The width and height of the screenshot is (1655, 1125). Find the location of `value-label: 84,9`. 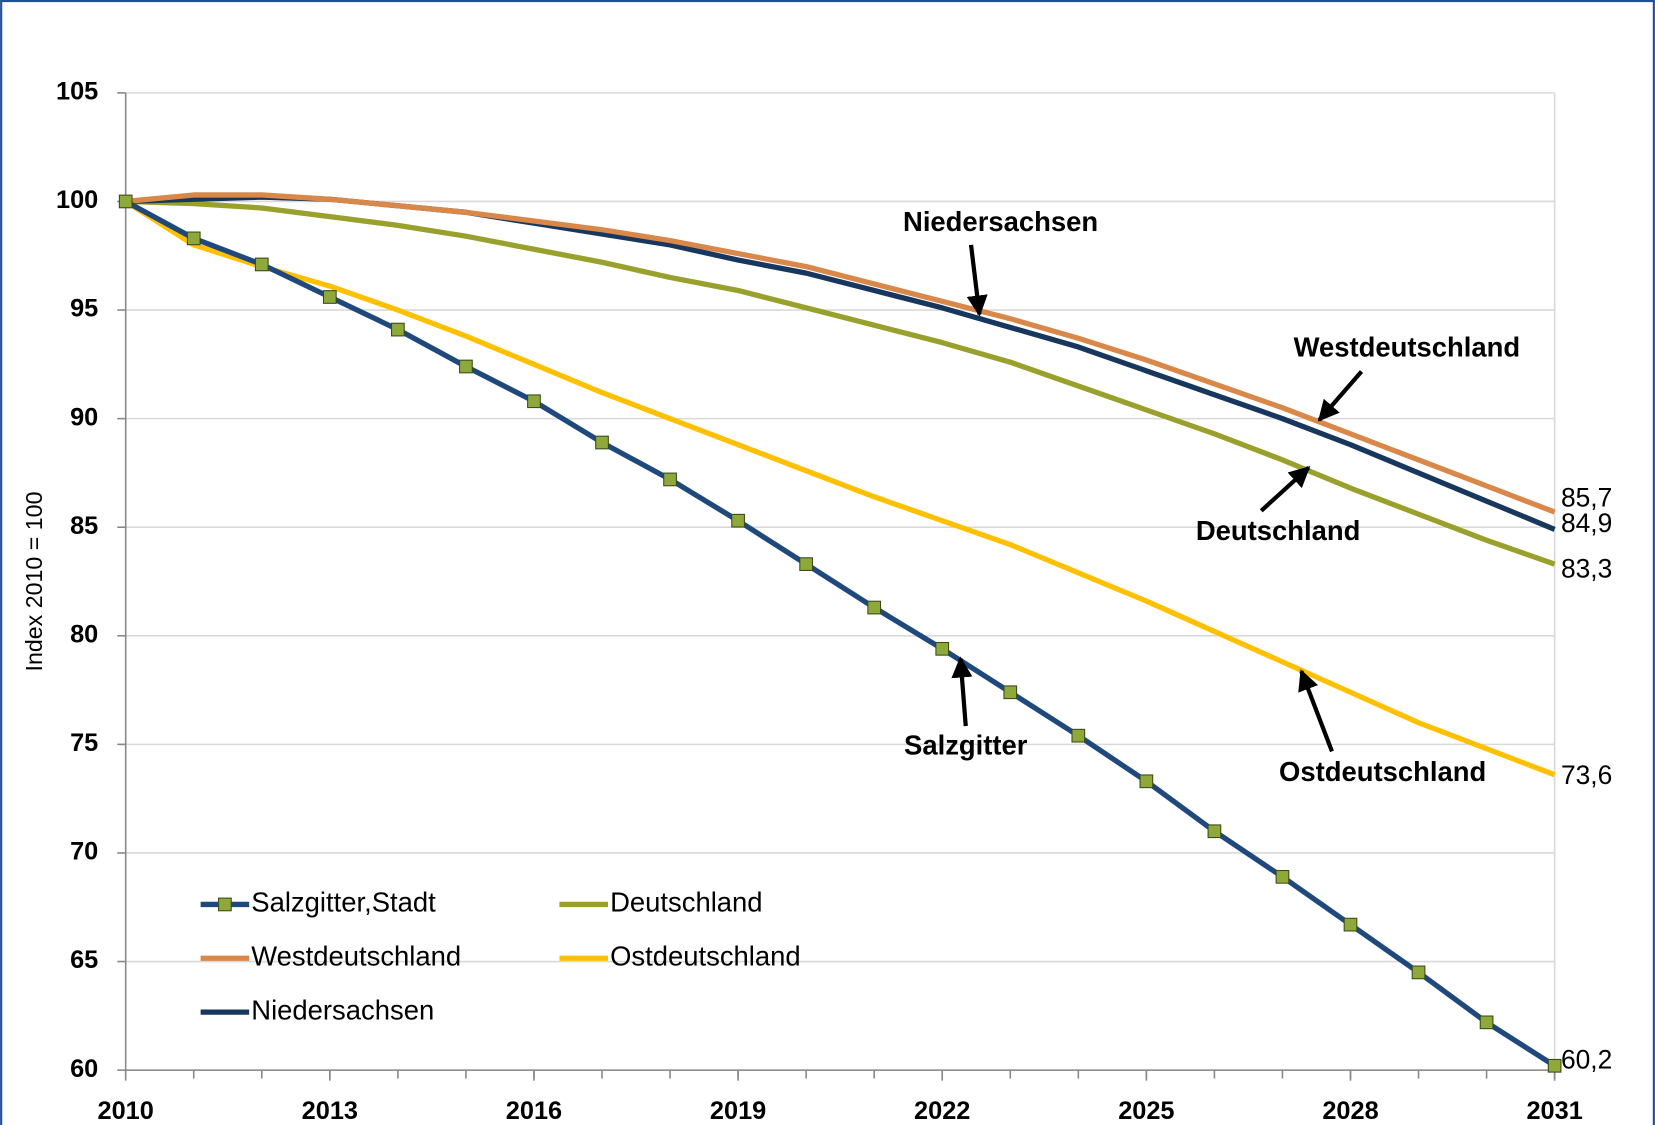

value-label: 84,9 is located at coordinates (1586, 523).